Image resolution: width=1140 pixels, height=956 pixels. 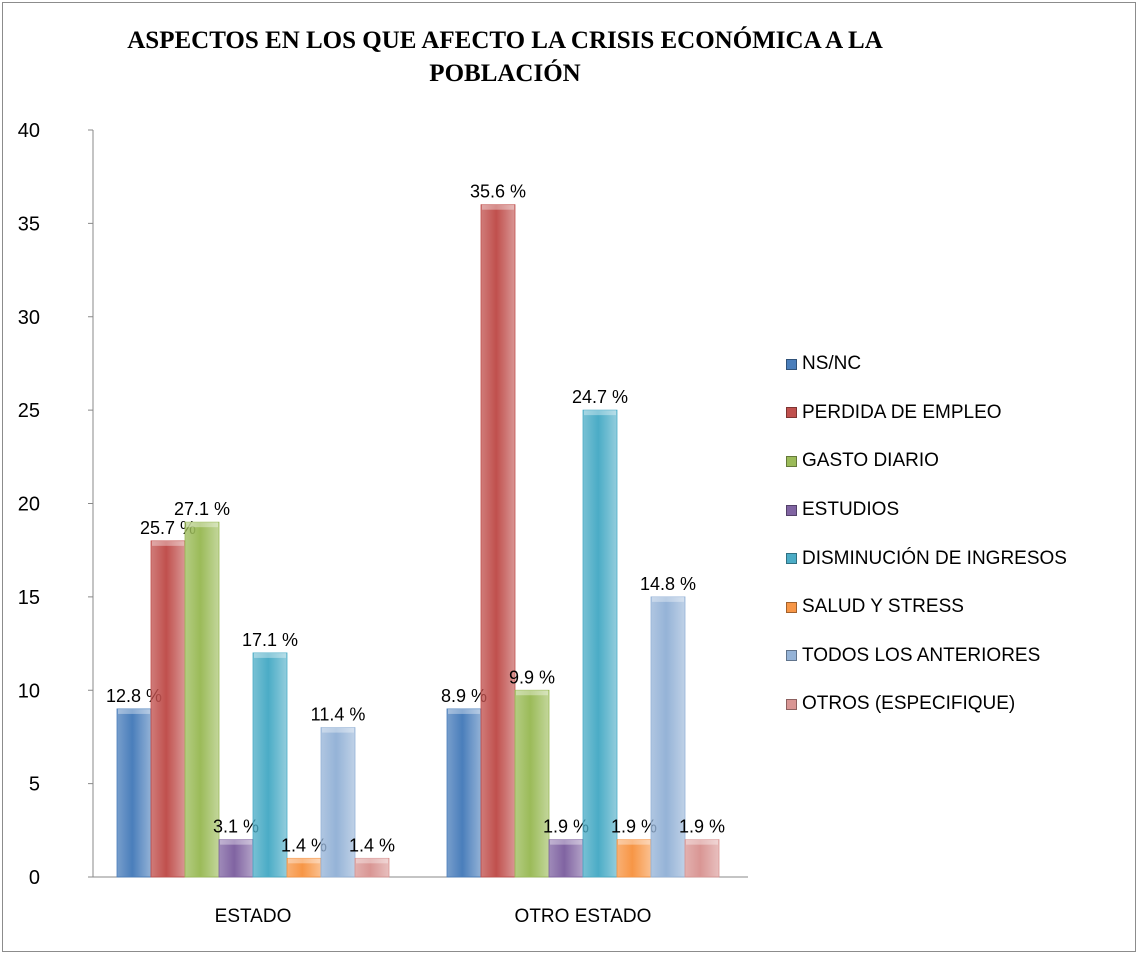 What do you see at coordinates (532, 677) in the screenshot?
I see `data-label: 9.9 %` at bounding box center [532, 677].